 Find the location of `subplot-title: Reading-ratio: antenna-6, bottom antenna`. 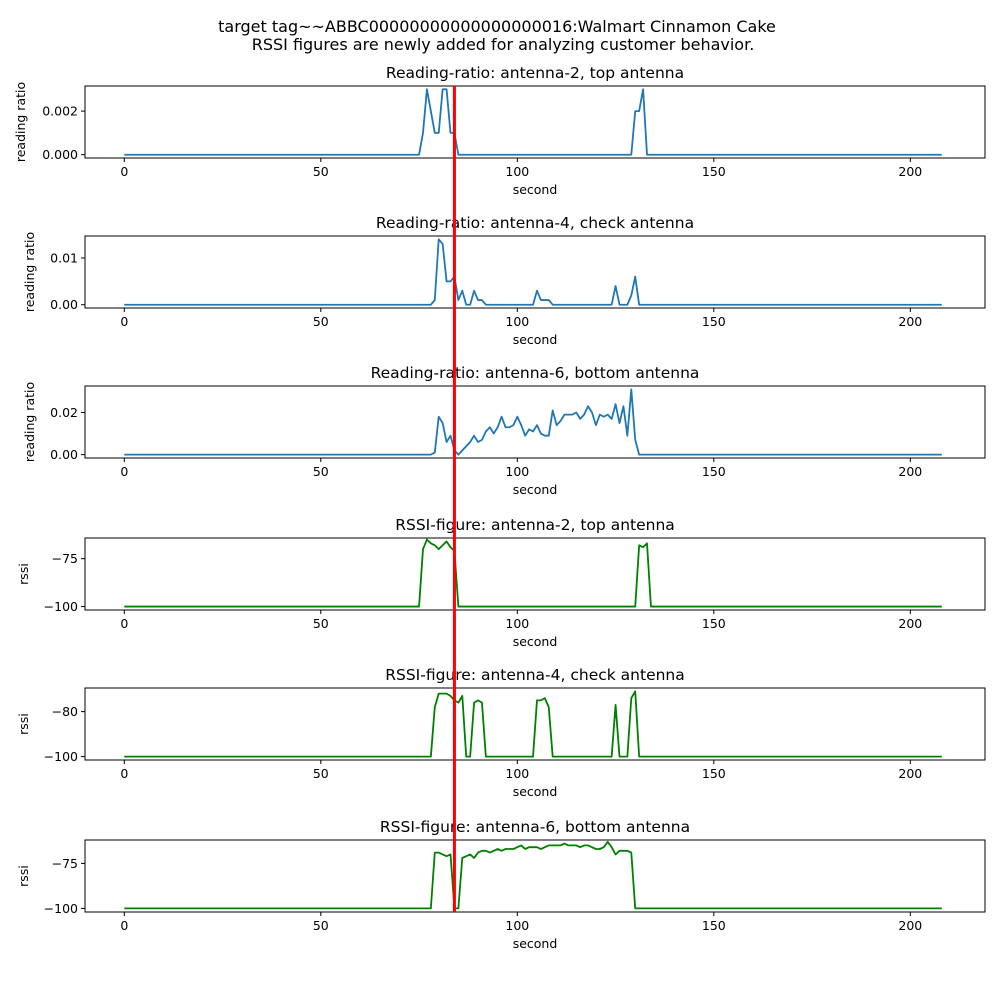

subplot-title: Reading-ratio: antenna-6, bottom antenna is located at coordinates (535, 373).